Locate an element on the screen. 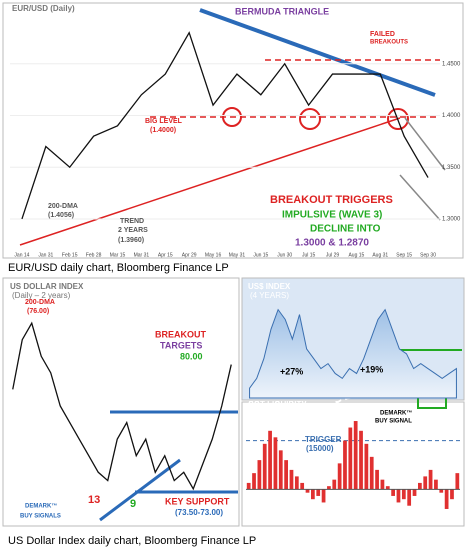  y-tick-label: 1.4000 is located at coordinates (451, 116).